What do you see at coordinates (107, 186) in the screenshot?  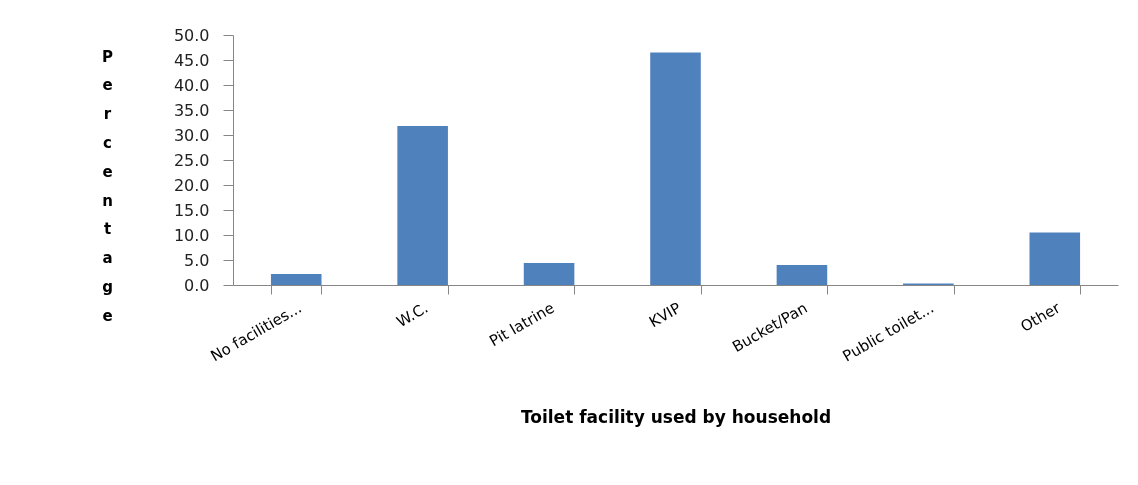 I see `text: Percentage` at bounding box center [107, 186].